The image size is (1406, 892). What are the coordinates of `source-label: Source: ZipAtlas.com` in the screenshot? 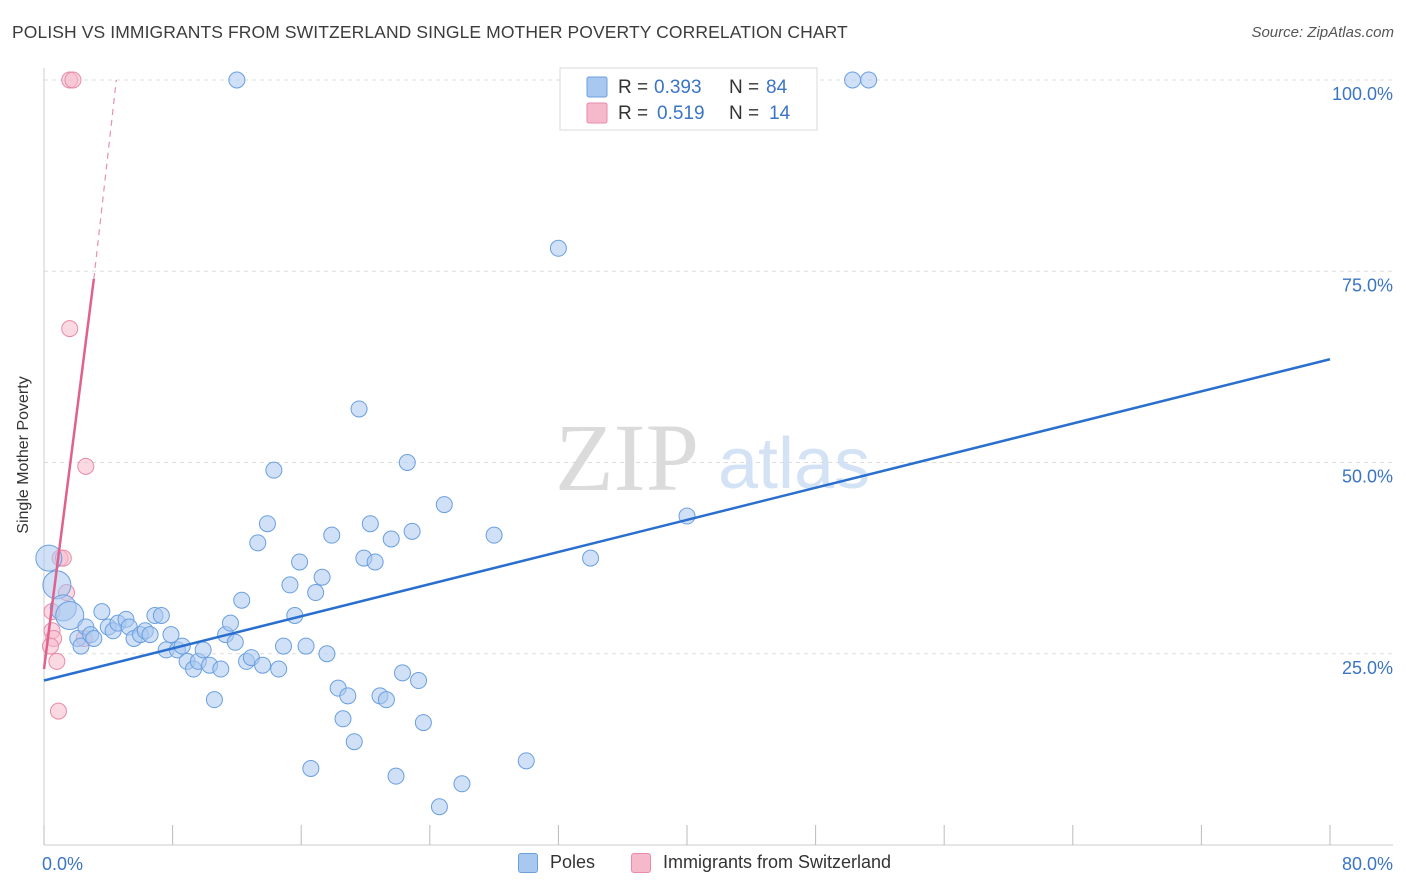 It's located at (1322, 32).